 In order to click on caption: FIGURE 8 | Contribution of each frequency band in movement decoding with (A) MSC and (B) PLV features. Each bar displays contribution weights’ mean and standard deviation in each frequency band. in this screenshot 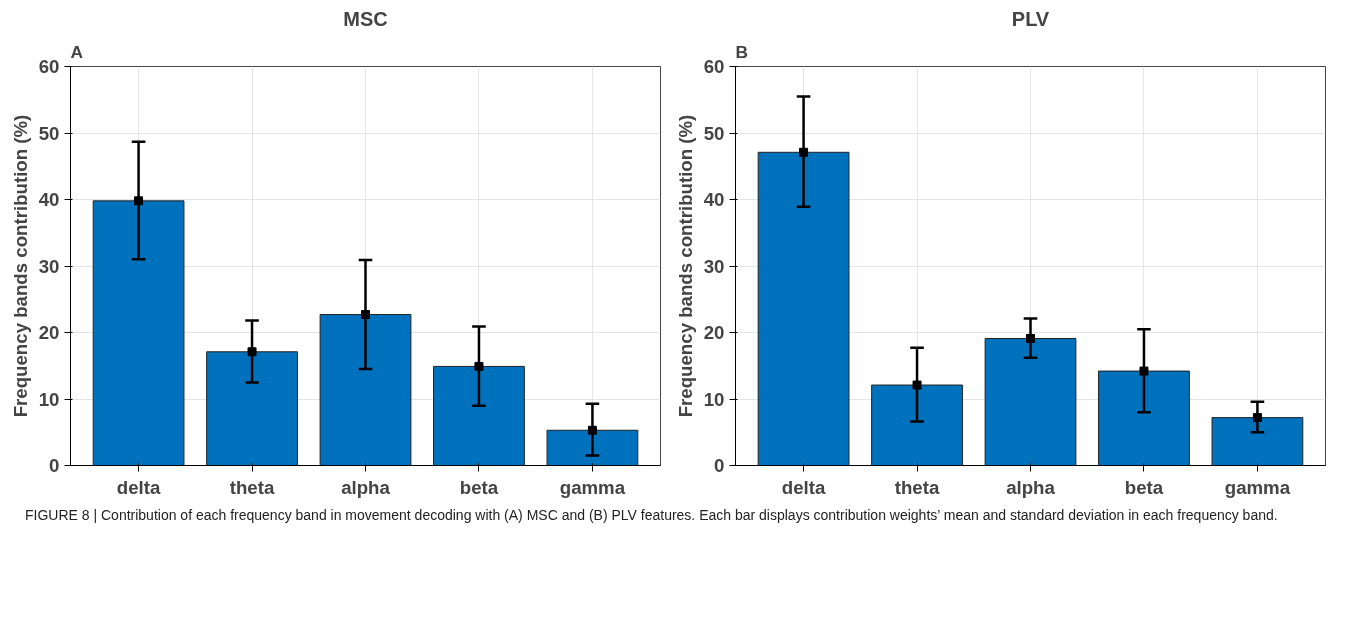, I will do `click(651, 515)`.